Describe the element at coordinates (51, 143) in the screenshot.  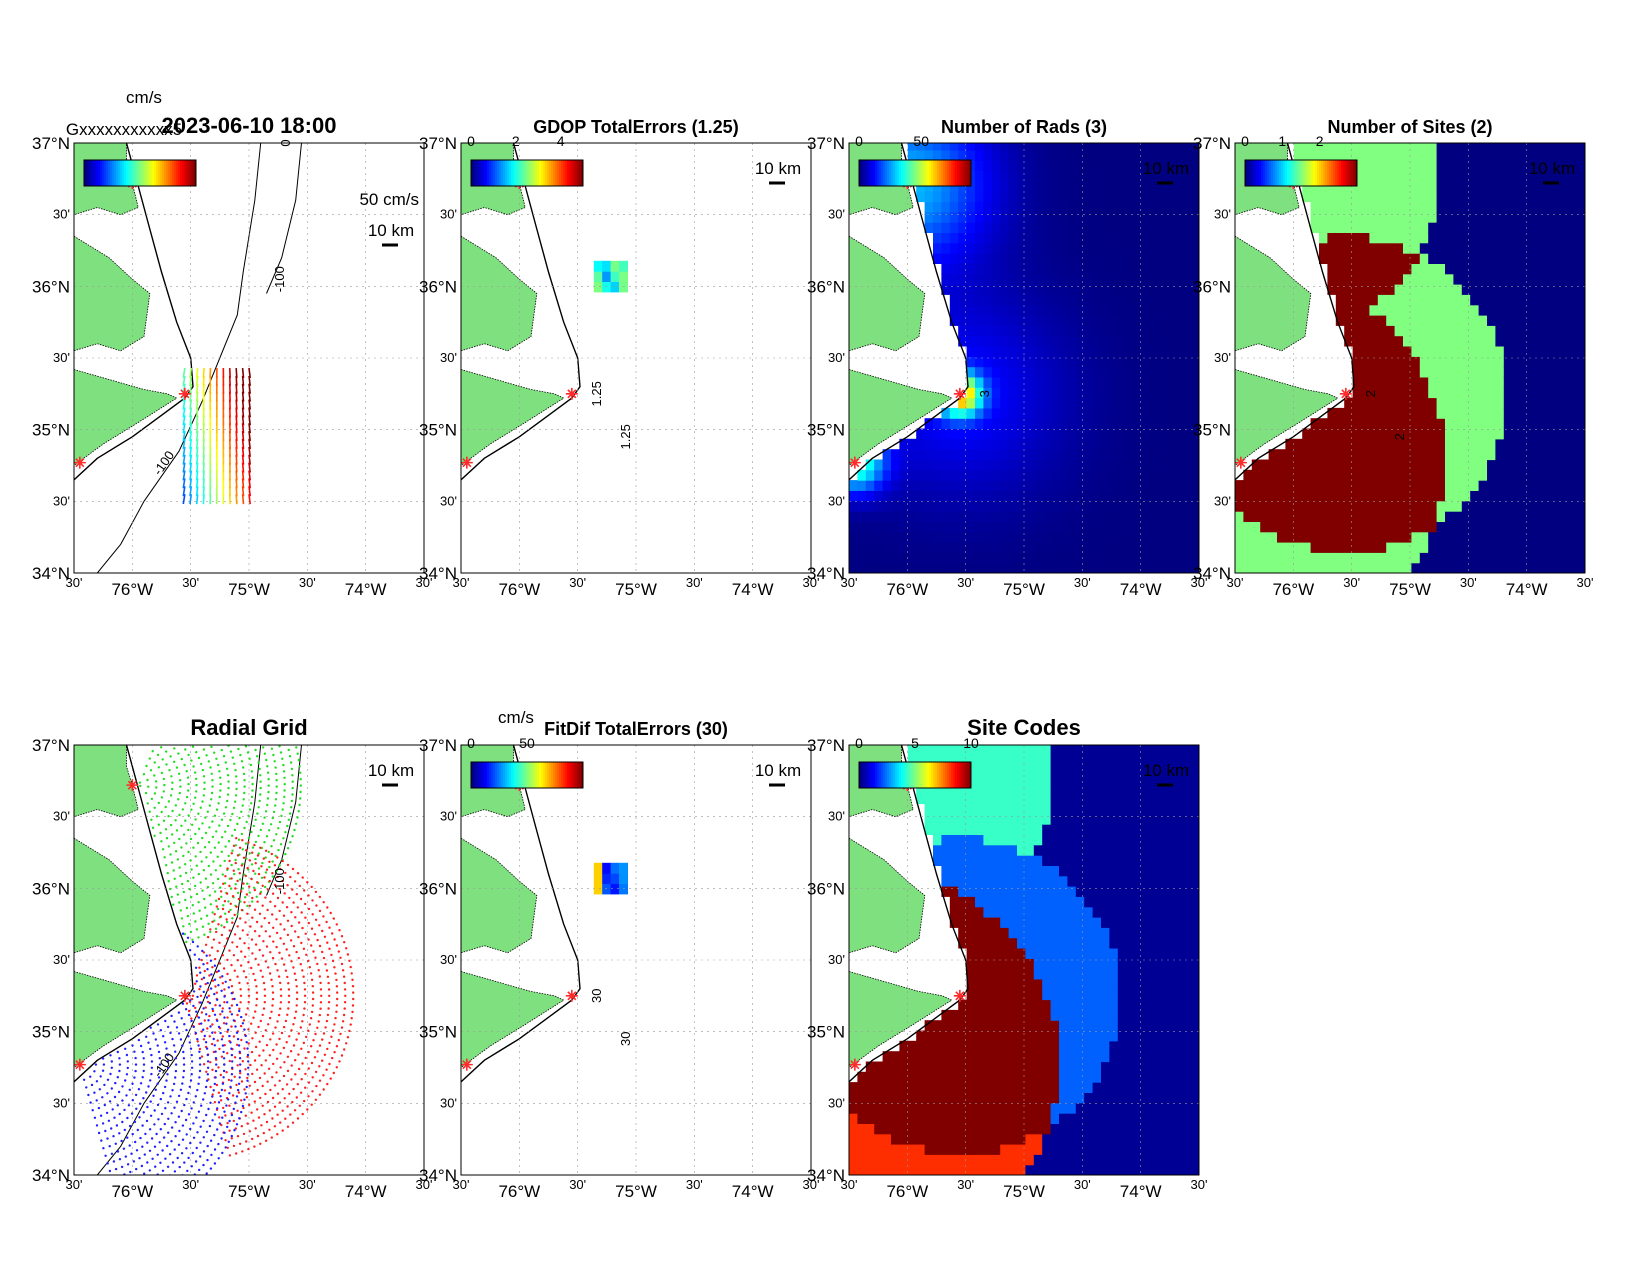
I see `y-tick-label: 37°N` at that location.